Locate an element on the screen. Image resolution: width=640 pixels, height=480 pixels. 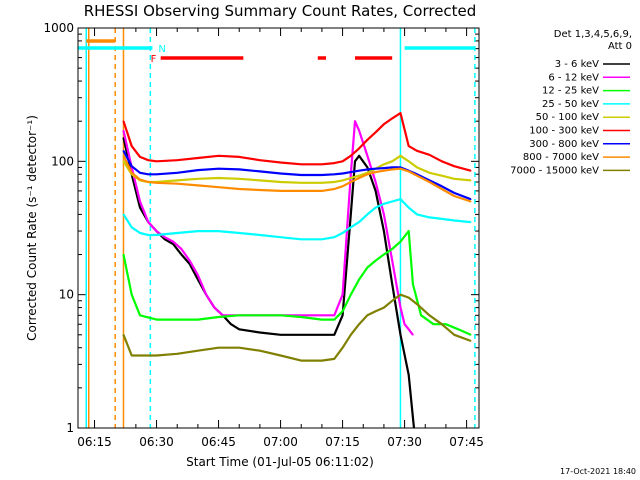
x-tick-label: 07:30 is located at coordinates (404, 442).